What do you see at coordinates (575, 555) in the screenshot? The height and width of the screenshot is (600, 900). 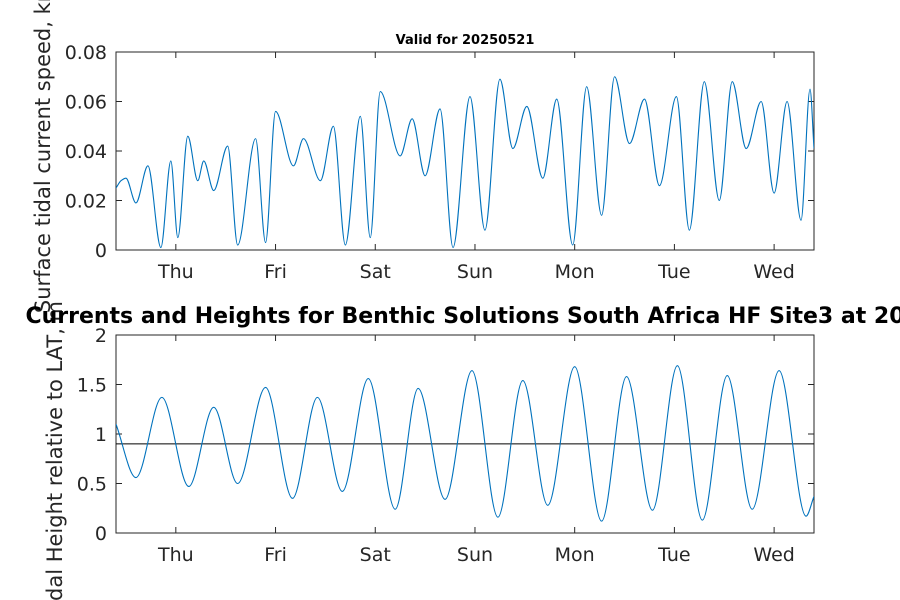 I see `bottom-xtick-label: Mon` at bounding box center [575, 555].